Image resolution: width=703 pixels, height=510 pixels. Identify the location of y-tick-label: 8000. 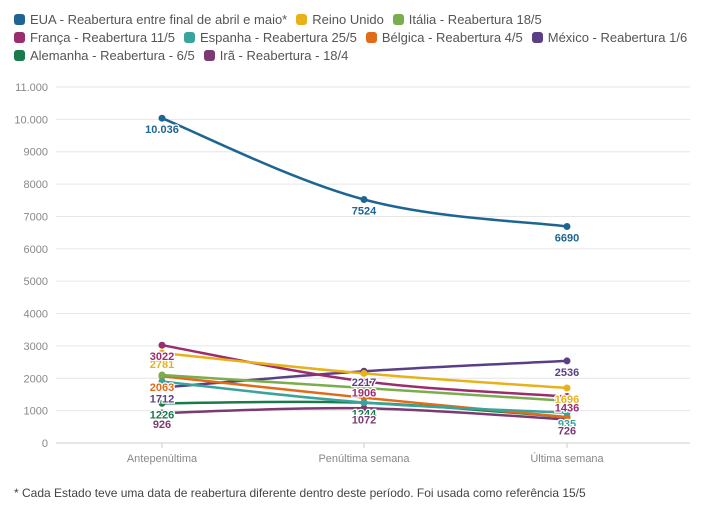
(36, 185).